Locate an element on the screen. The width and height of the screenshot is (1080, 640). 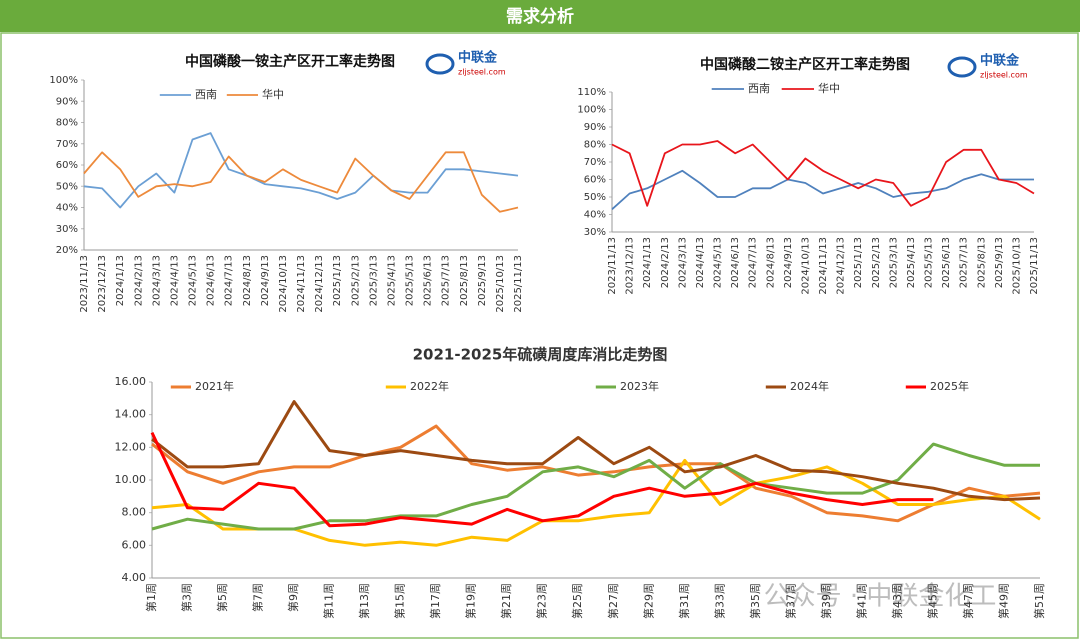
x-tick-label: 第11周 is located at coordinates (329, 601).